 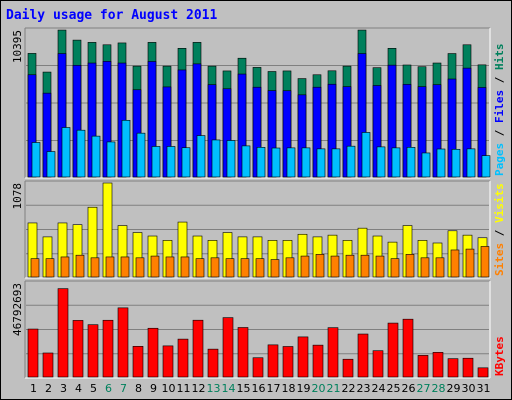 I want to click on legend-files: Files, so click(x=499, y=106).